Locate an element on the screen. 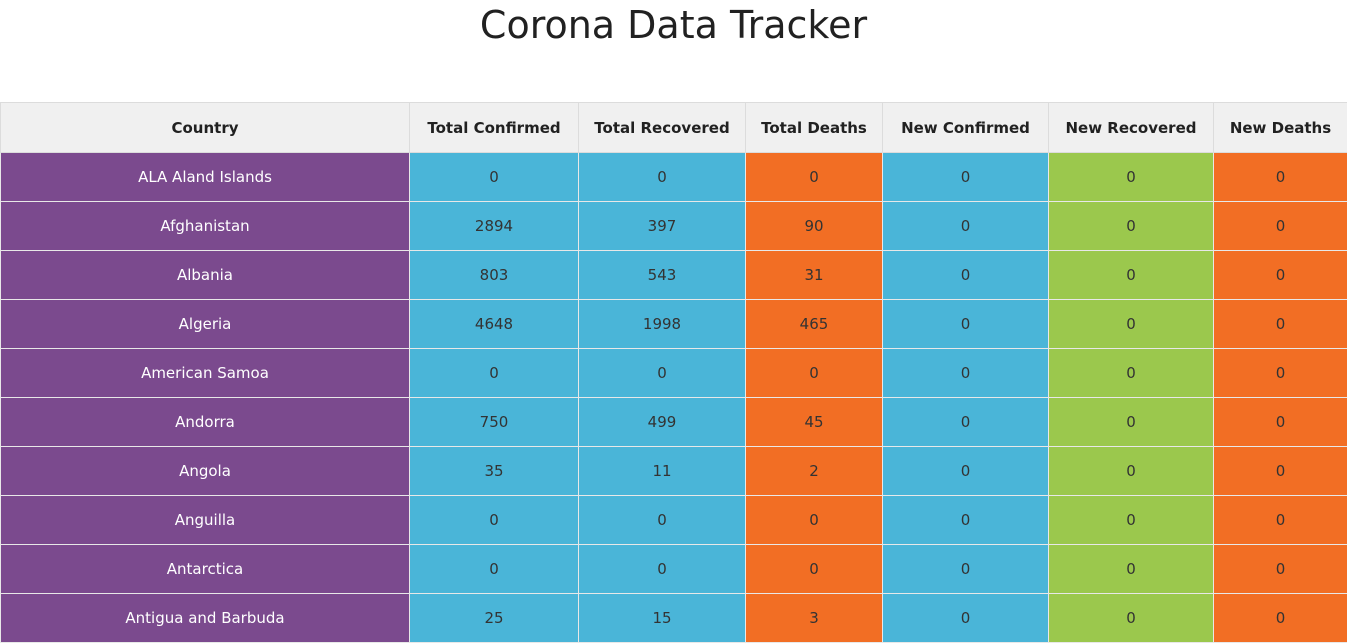 The height and width of the screenshot is (643, 1347). country-cell: Albania is located at coordinates (205, 275).